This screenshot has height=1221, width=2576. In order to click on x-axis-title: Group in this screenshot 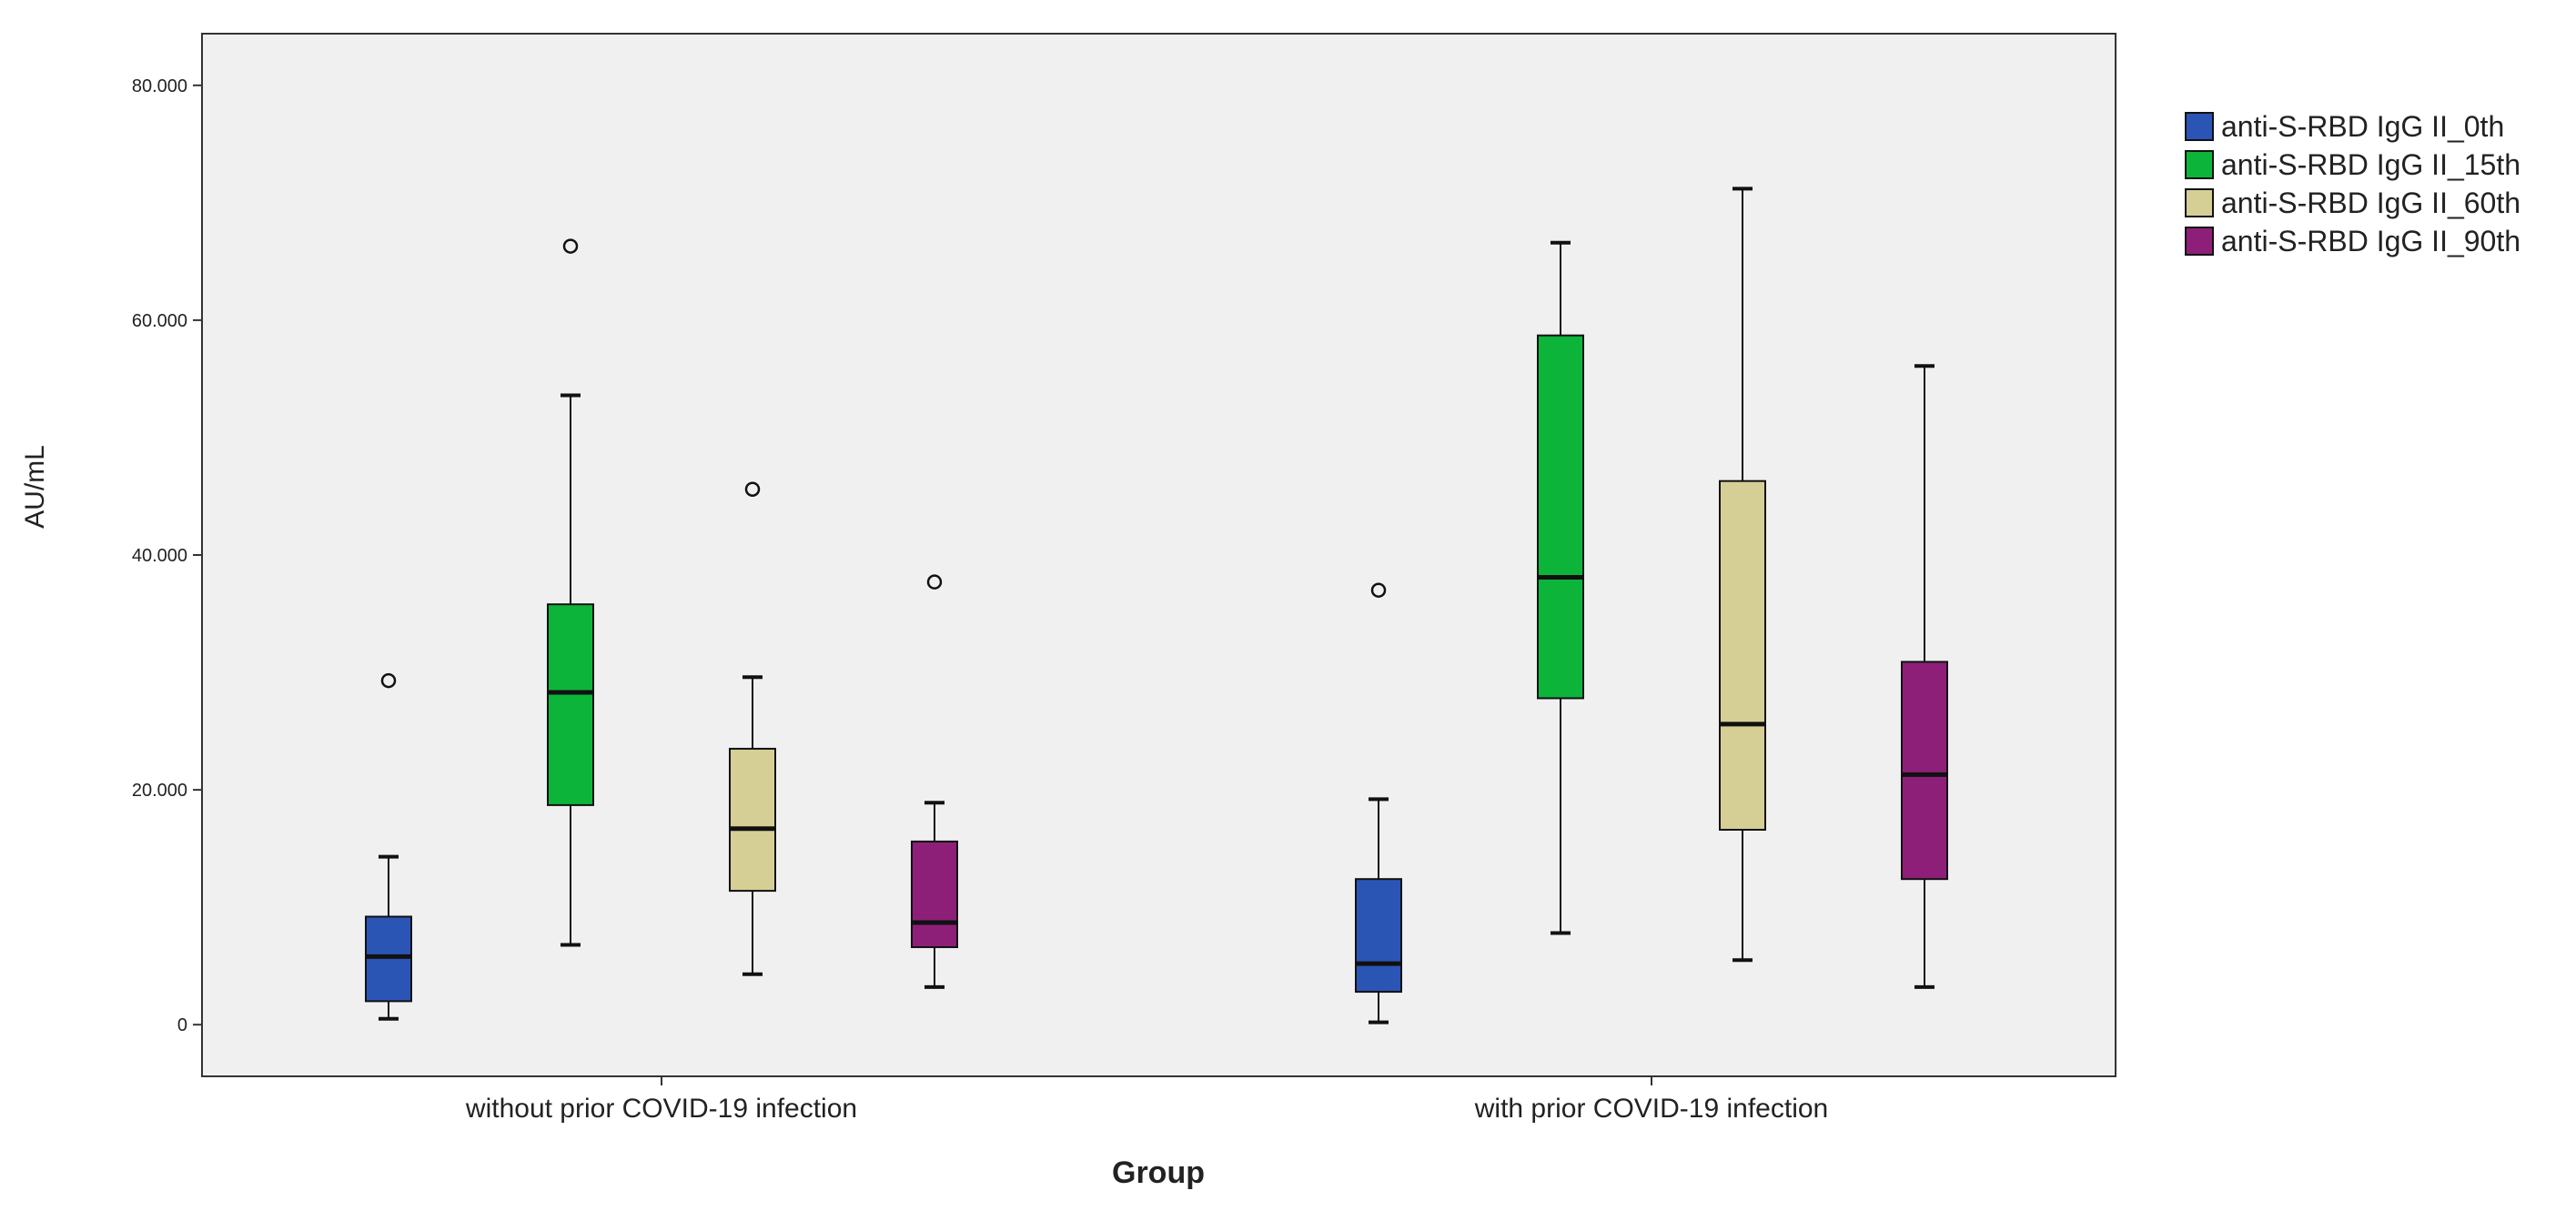, I will do `click(1158, 1173)`.